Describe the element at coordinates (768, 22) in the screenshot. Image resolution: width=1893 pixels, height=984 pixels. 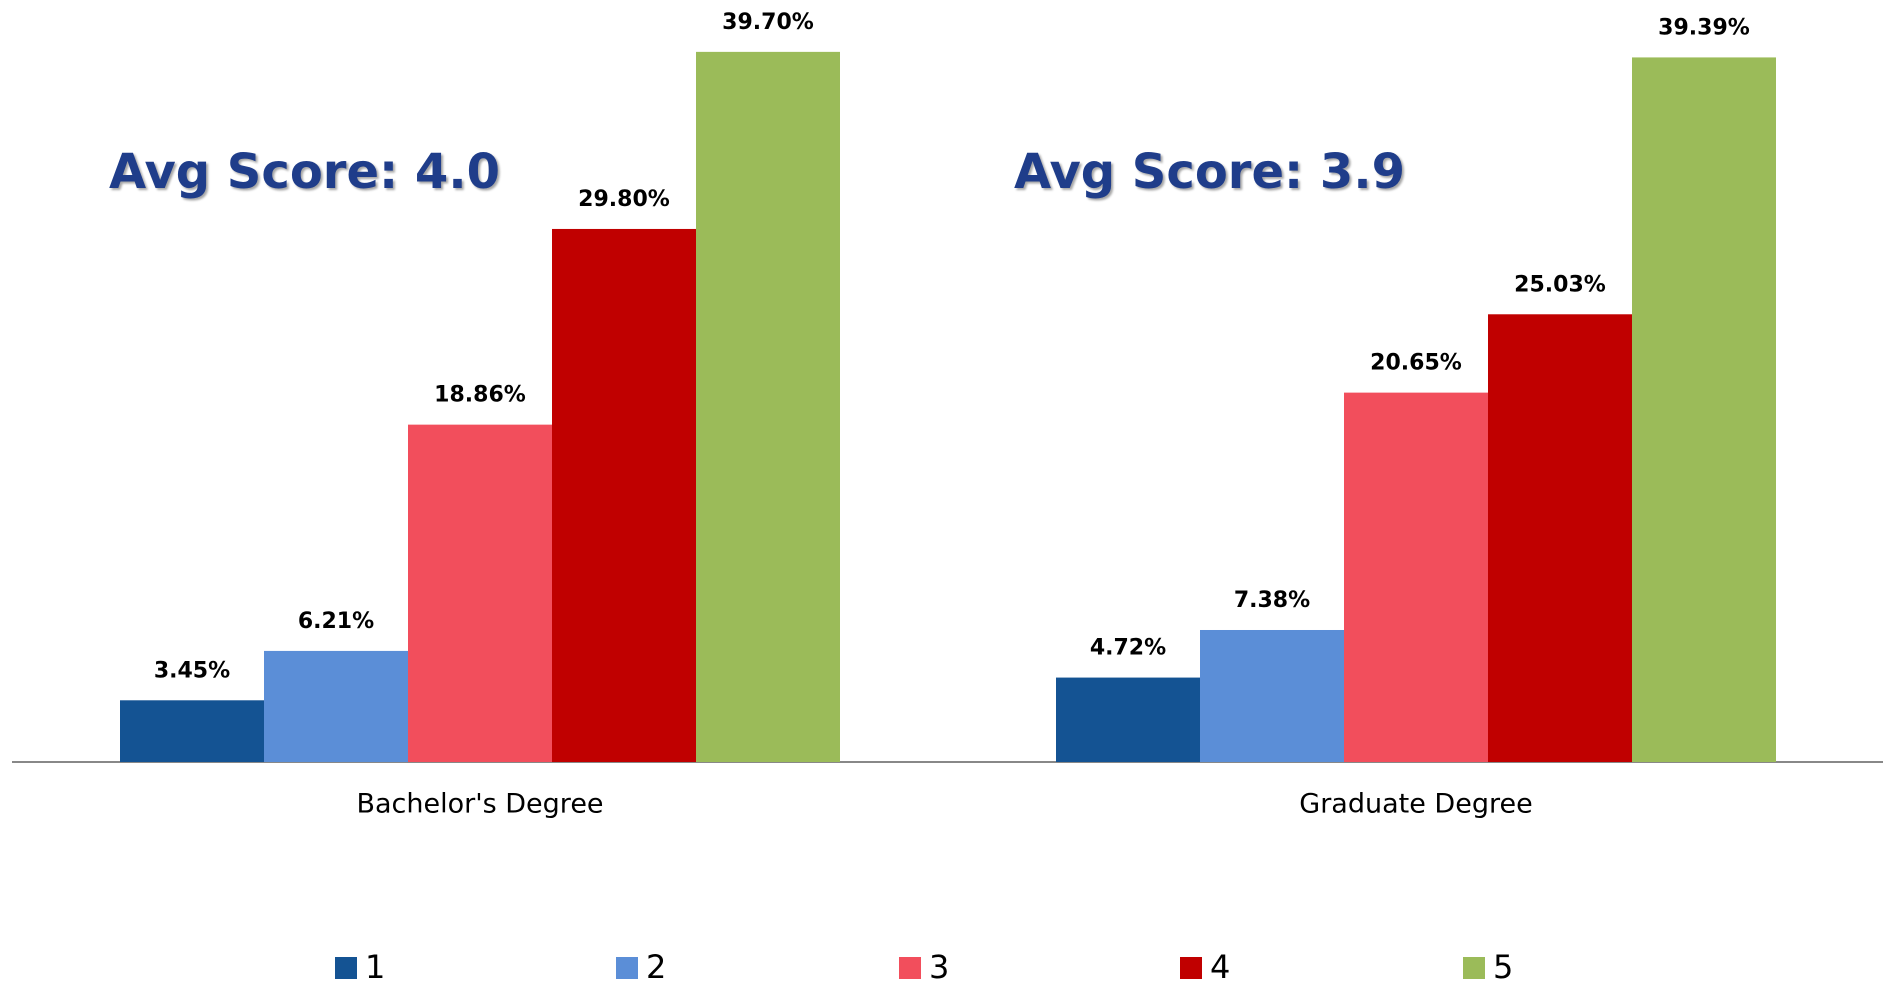
I see `data-label: 39.70%` at that location.